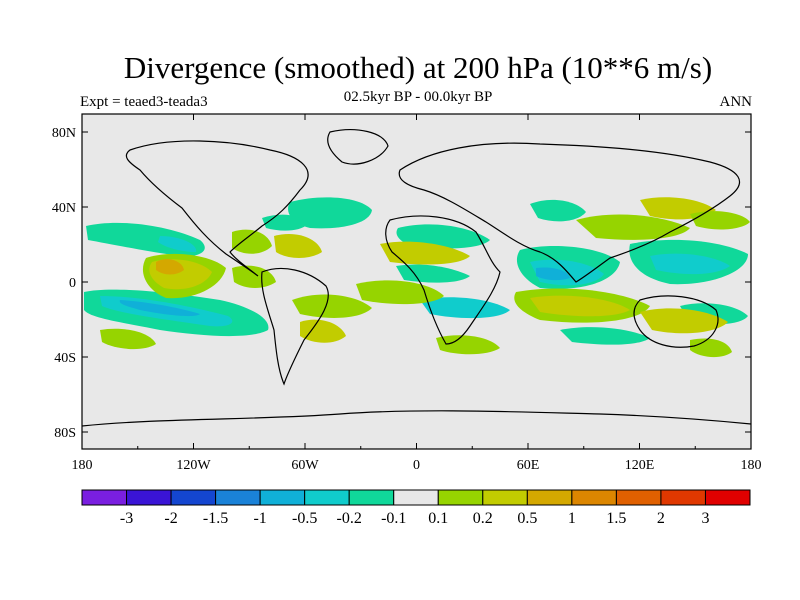 This screenshot has width=800, height=600. What do you see at coordinates (159, 308) in the screenshot?
I see `contour-neg-south-pacific-strong` at bounding box center [159, 308].